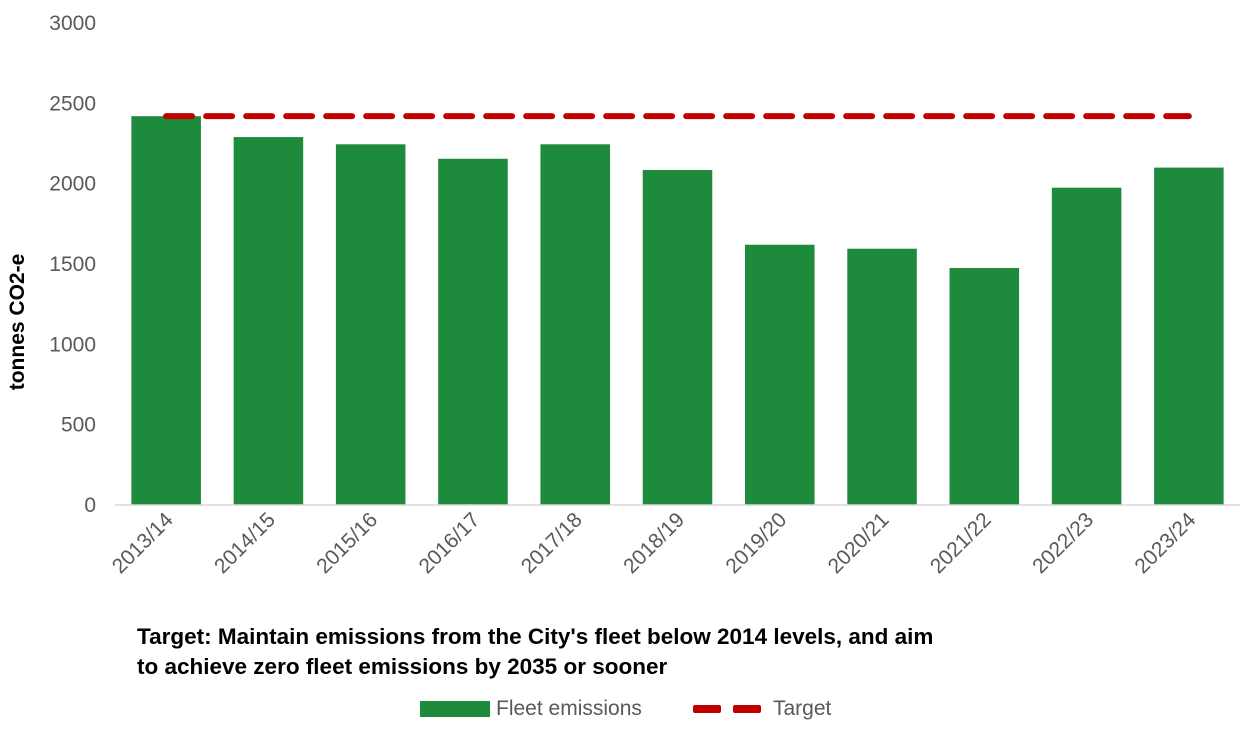 This screenshot has height=729, width=1245. I want to click on x-tick-label: 2020/21, so click(859, 543).